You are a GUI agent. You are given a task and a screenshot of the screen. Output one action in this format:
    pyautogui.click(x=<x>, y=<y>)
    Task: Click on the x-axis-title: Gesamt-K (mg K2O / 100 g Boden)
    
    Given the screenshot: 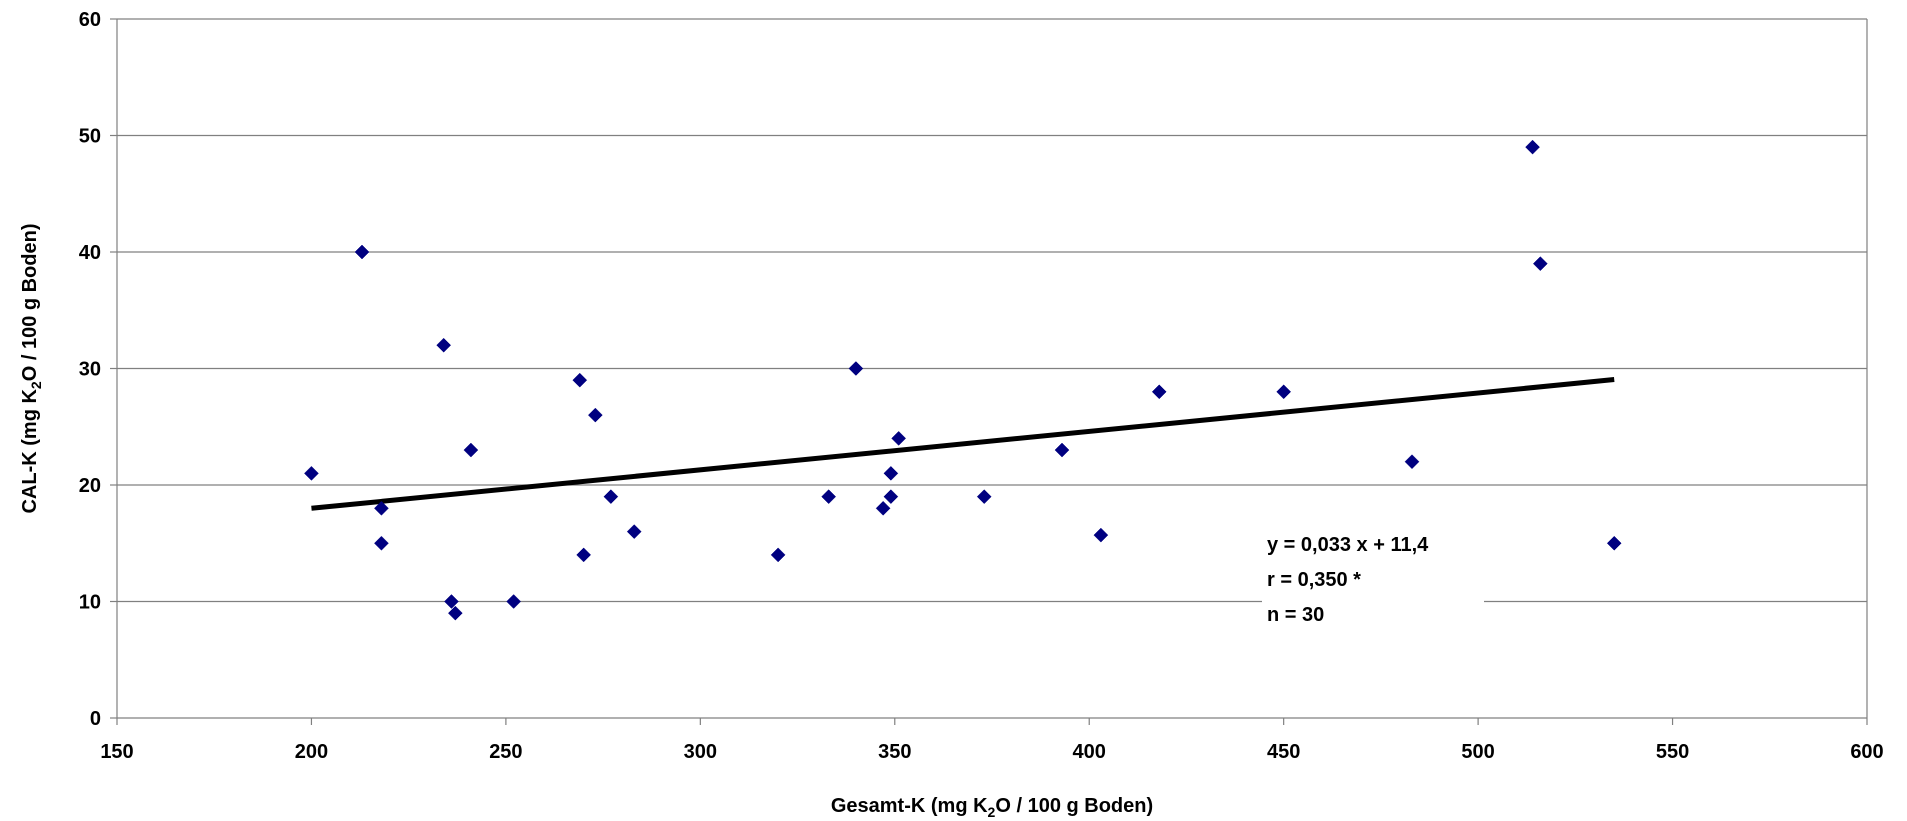 What is the action you would take?
    pyautogui.click(x=992, y=807)
    